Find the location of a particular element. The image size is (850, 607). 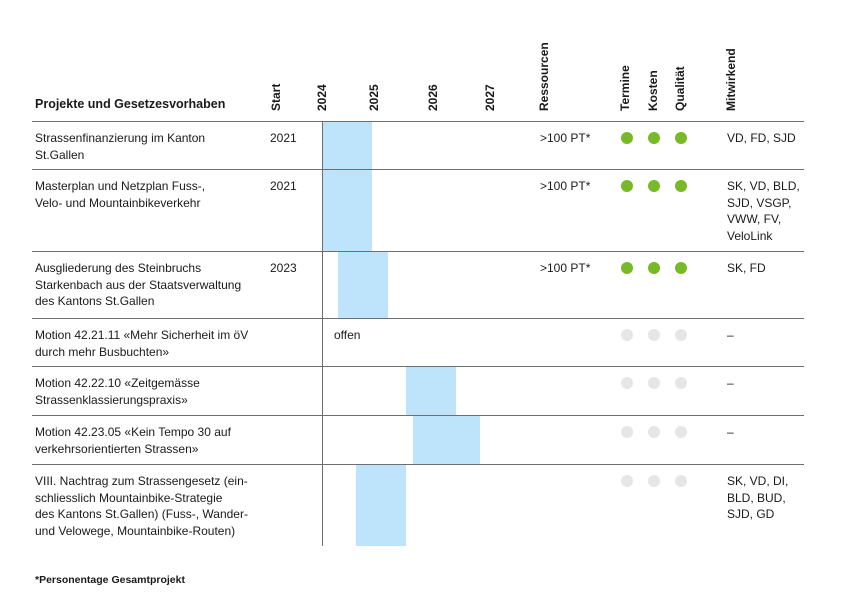

timeline-note: offen is located at coordinates (347, 335).